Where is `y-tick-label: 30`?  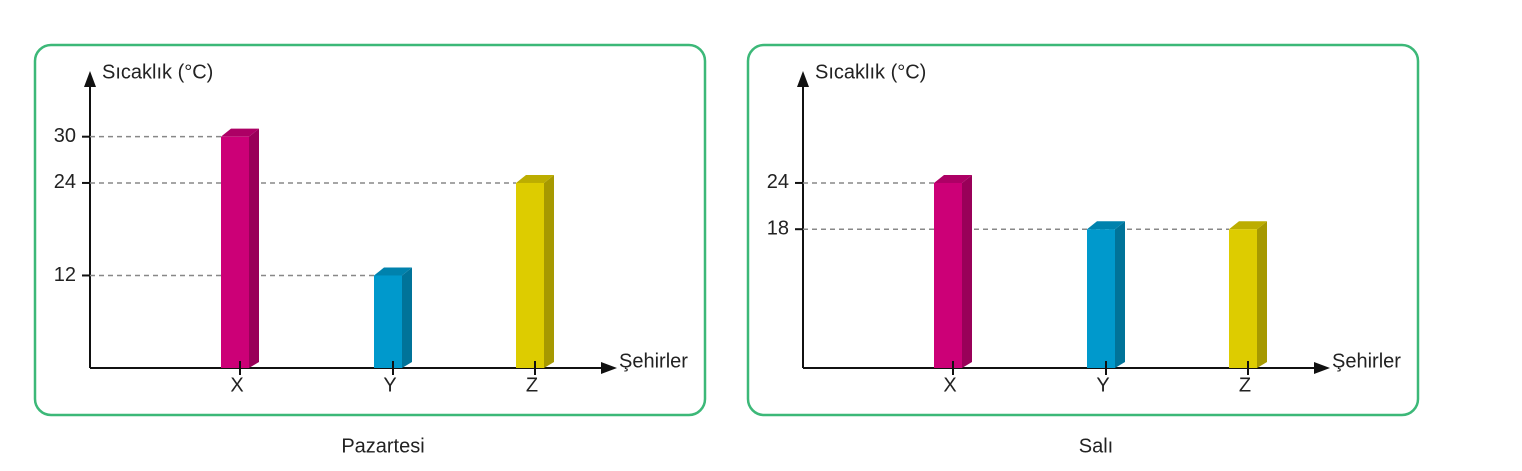
y-tick-label: 30 is located at coordinates (65, 136).